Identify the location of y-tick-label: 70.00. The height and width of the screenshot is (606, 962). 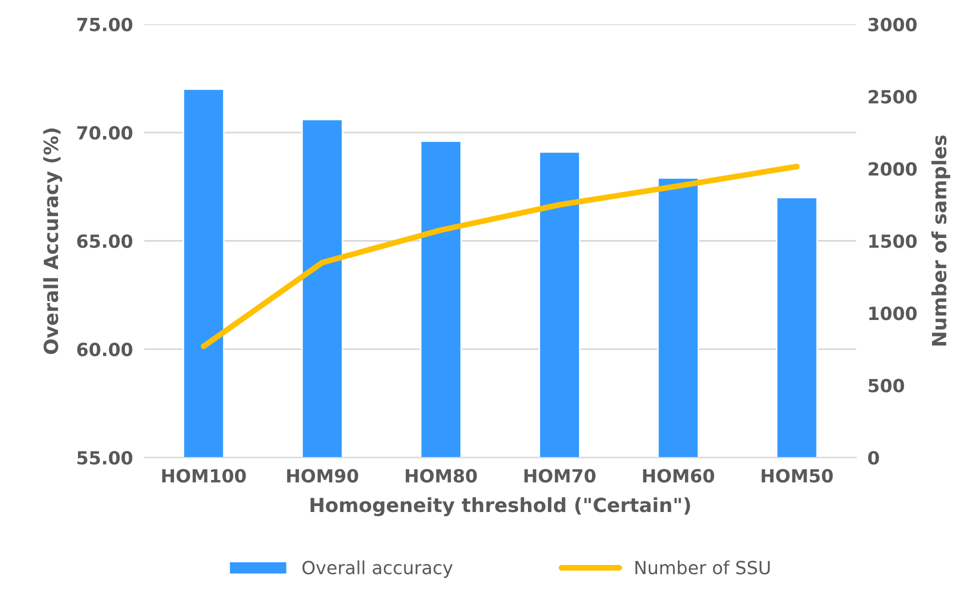
(104, 133).